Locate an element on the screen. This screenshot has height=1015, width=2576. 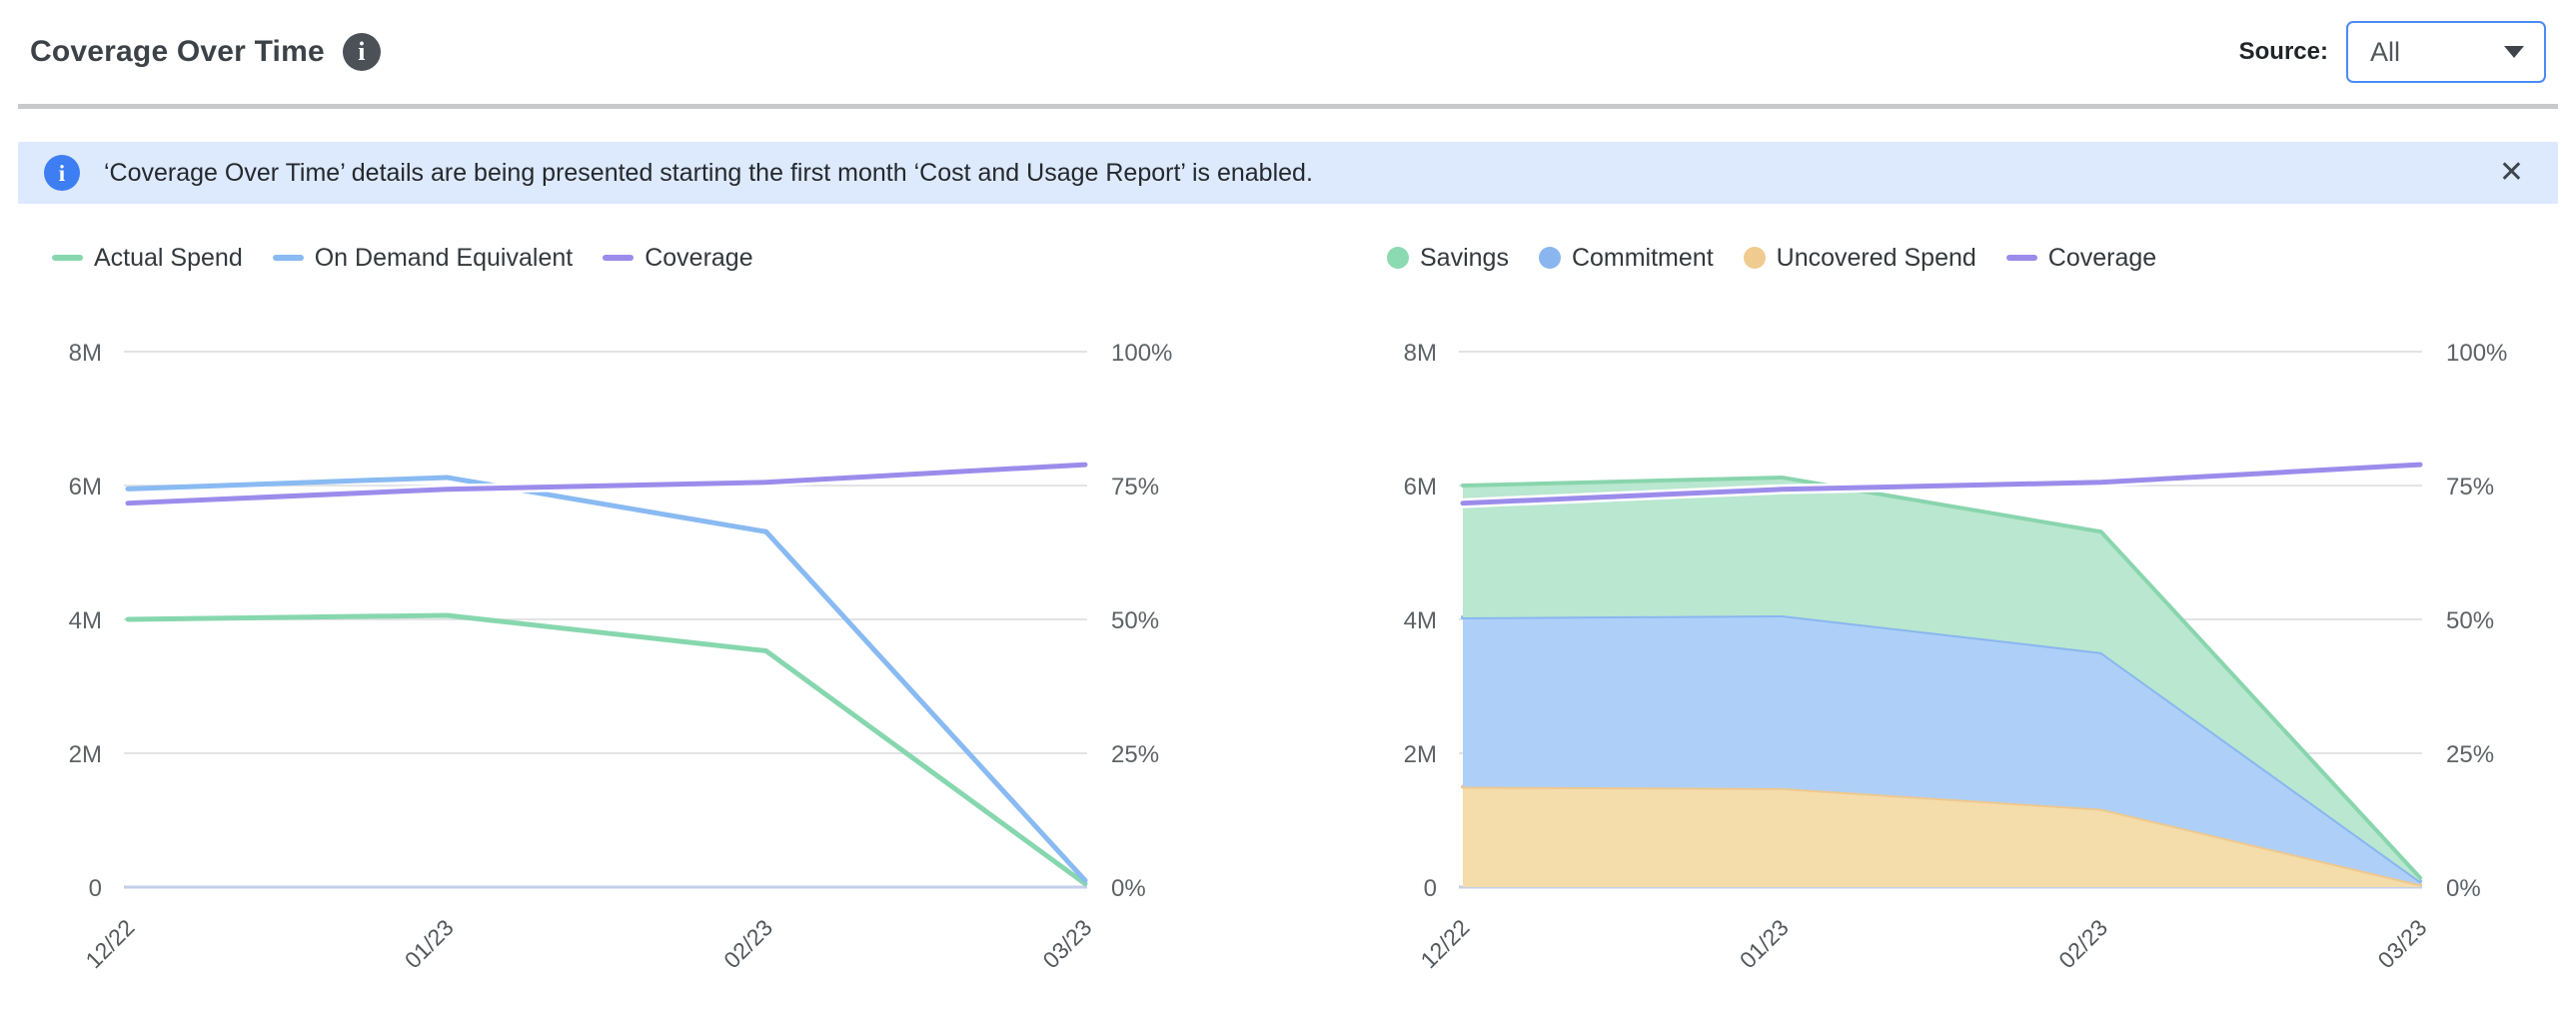
area-edge-savings is located at coordinates (1941, 677).